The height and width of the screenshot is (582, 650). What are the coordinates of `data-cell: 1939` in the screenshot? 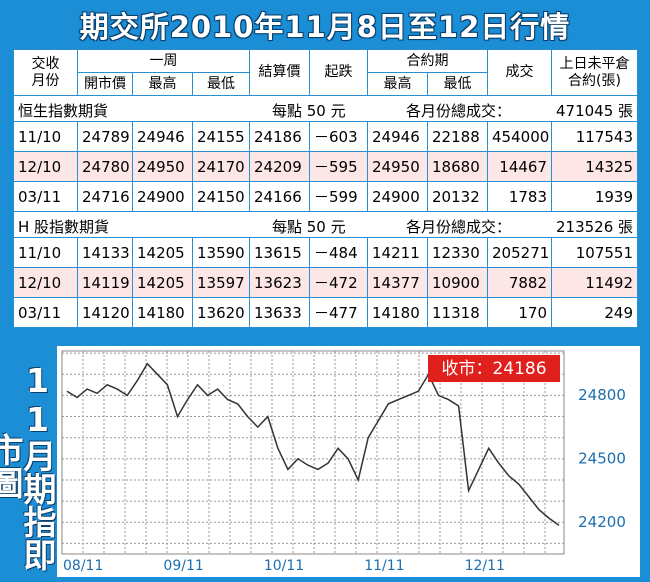 It's located at (595, 196).